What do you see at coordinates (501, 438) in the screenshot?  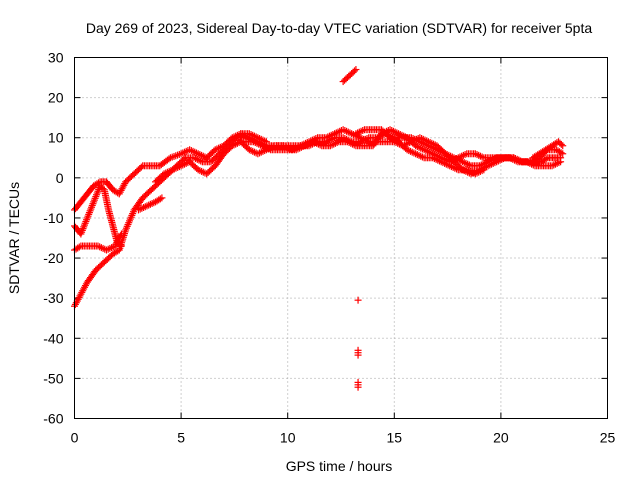 I see `x-tick-label: 20` at bounding box center [501, 438].